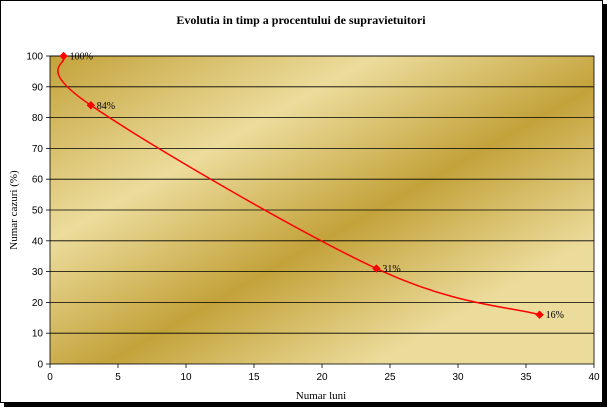 This screenshot has height=409, width=609. I want to click on y-tick-label: 40, so click(38, 241).